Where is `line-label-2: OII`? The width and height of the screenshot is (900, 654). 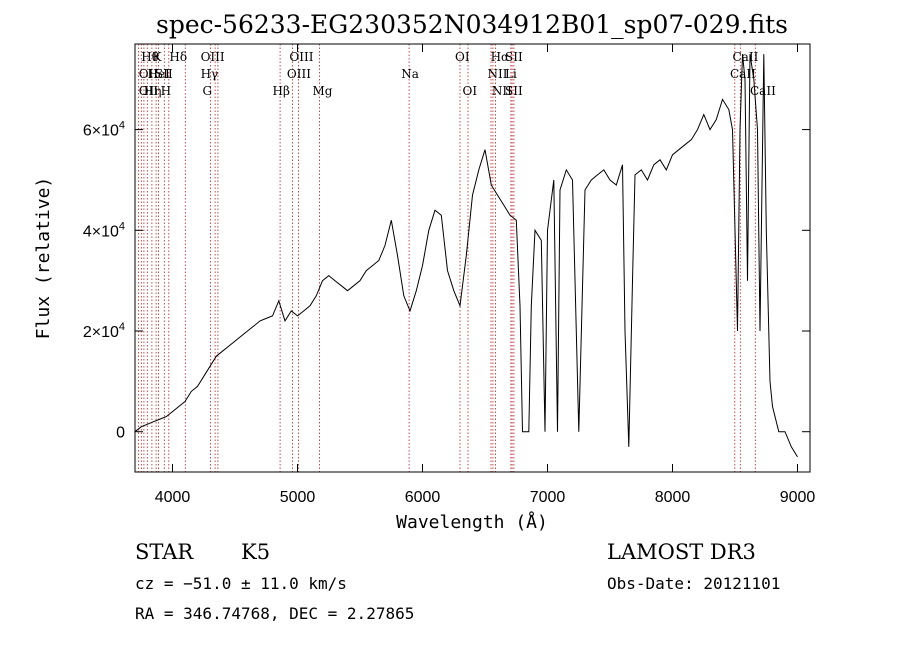
line-label-2: OII is located at coordinates (149, 91).